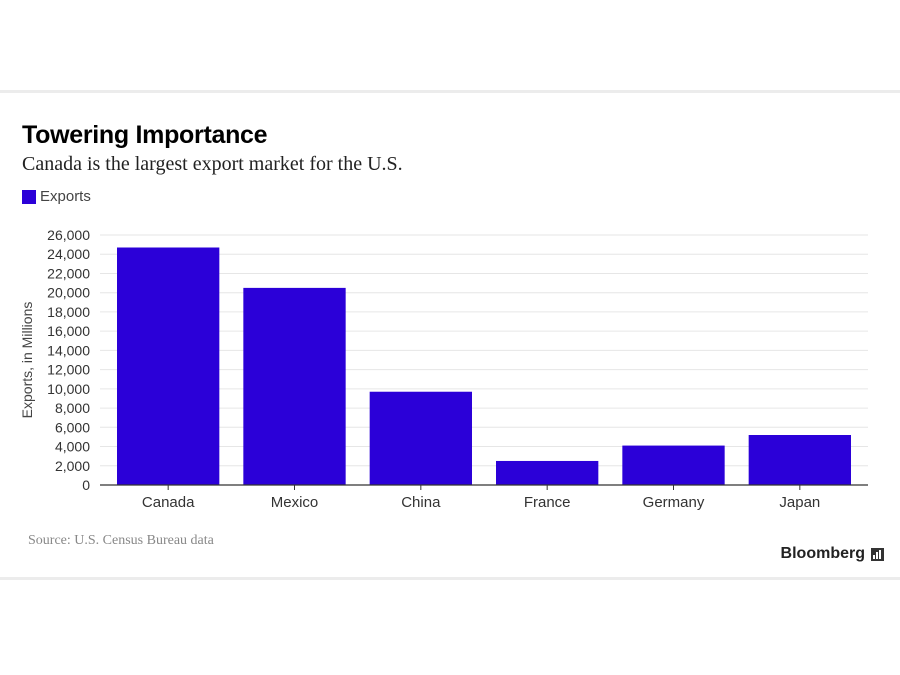  I want to click on bar-germany, so click(673, 465).